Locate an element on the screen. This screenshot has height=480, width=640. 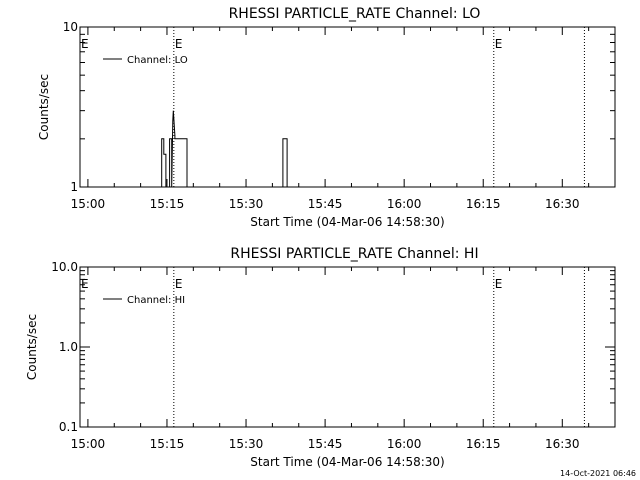
series-line is located at coordinates (224, 149).